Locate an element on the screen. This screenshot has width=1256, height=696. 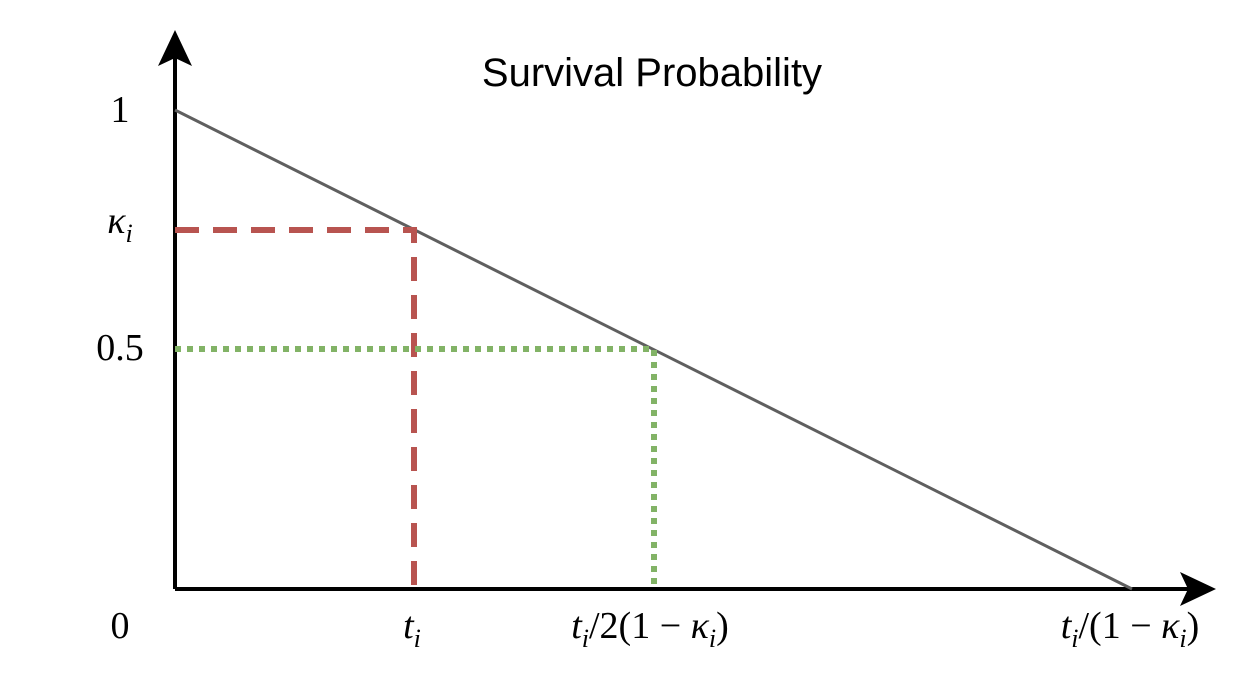
y-label: κi is located at coordinates (119, 224).